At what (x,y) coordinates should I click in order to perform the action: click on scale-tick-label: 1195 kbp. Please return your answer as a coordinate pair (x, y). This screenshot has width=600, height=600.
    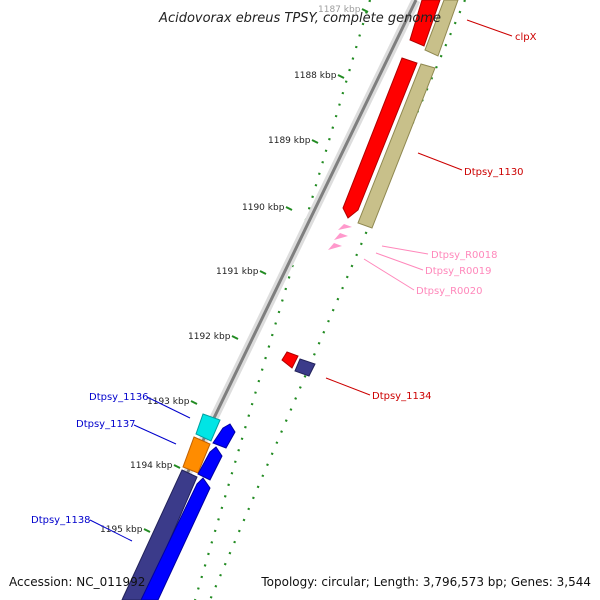
    Looking at the image, I should click on (121, 530).